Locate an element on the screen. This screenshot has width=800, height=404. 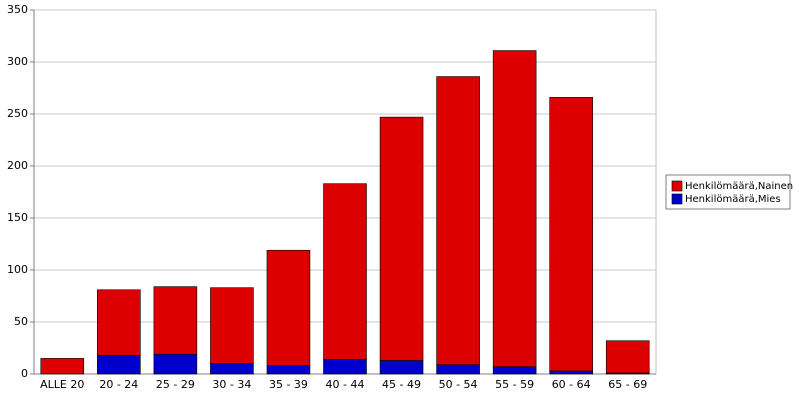
legend-box is located at coordinates (728, 192).